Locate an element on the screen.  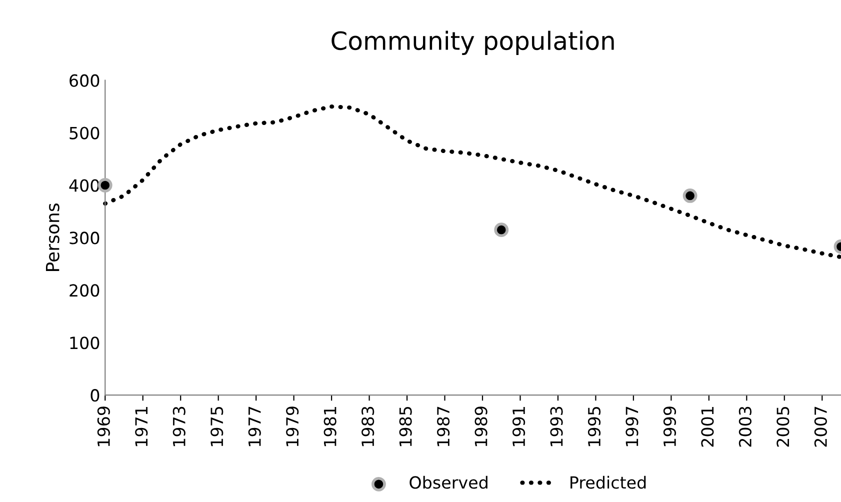
x-tick-label: 1999 is located at coordinates (669, 426).